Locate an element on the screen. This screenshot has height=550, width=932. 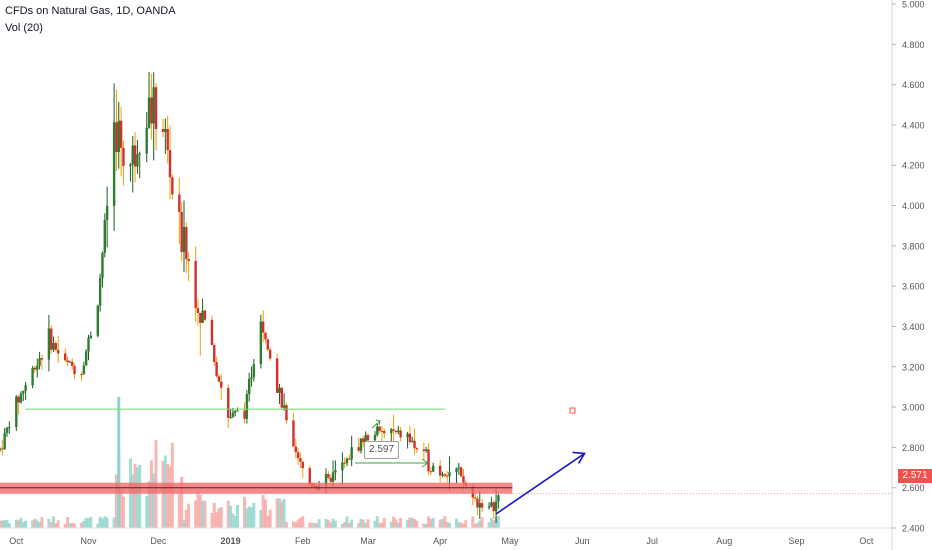
time-axis-label: Jun is located at coordinates (582, 541).